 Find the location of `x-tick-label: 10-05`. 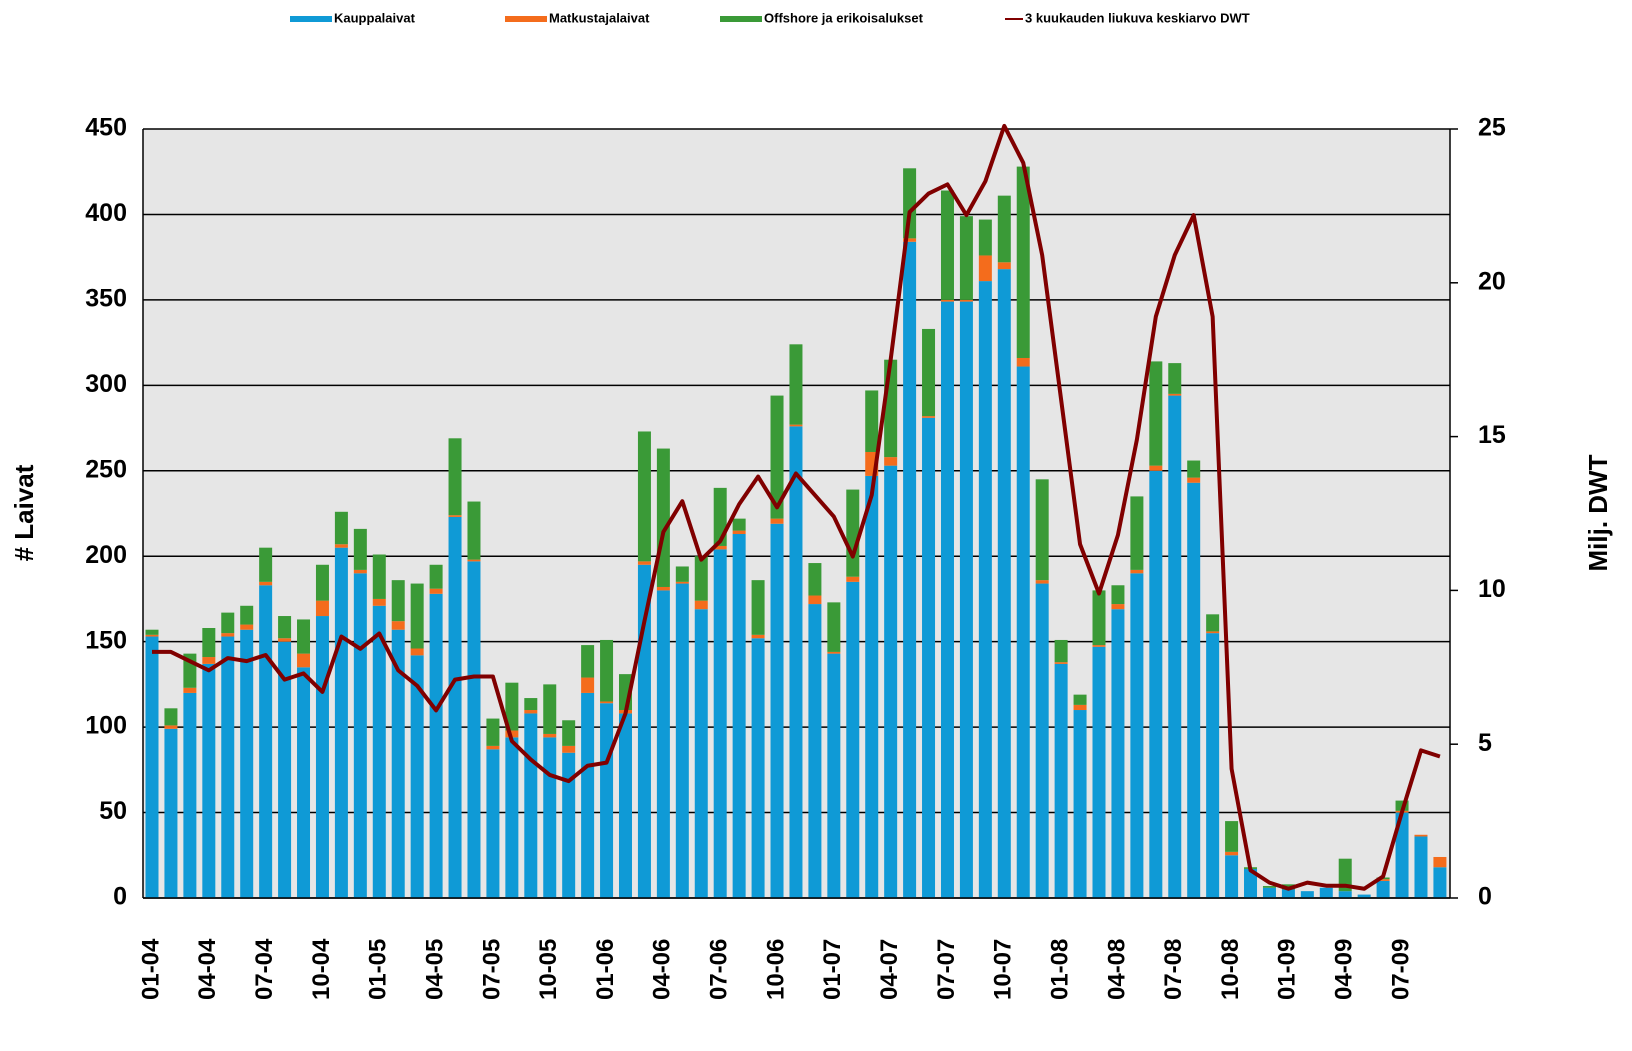

x-tick-label: 10-05 is located at coordinates (548, 969).